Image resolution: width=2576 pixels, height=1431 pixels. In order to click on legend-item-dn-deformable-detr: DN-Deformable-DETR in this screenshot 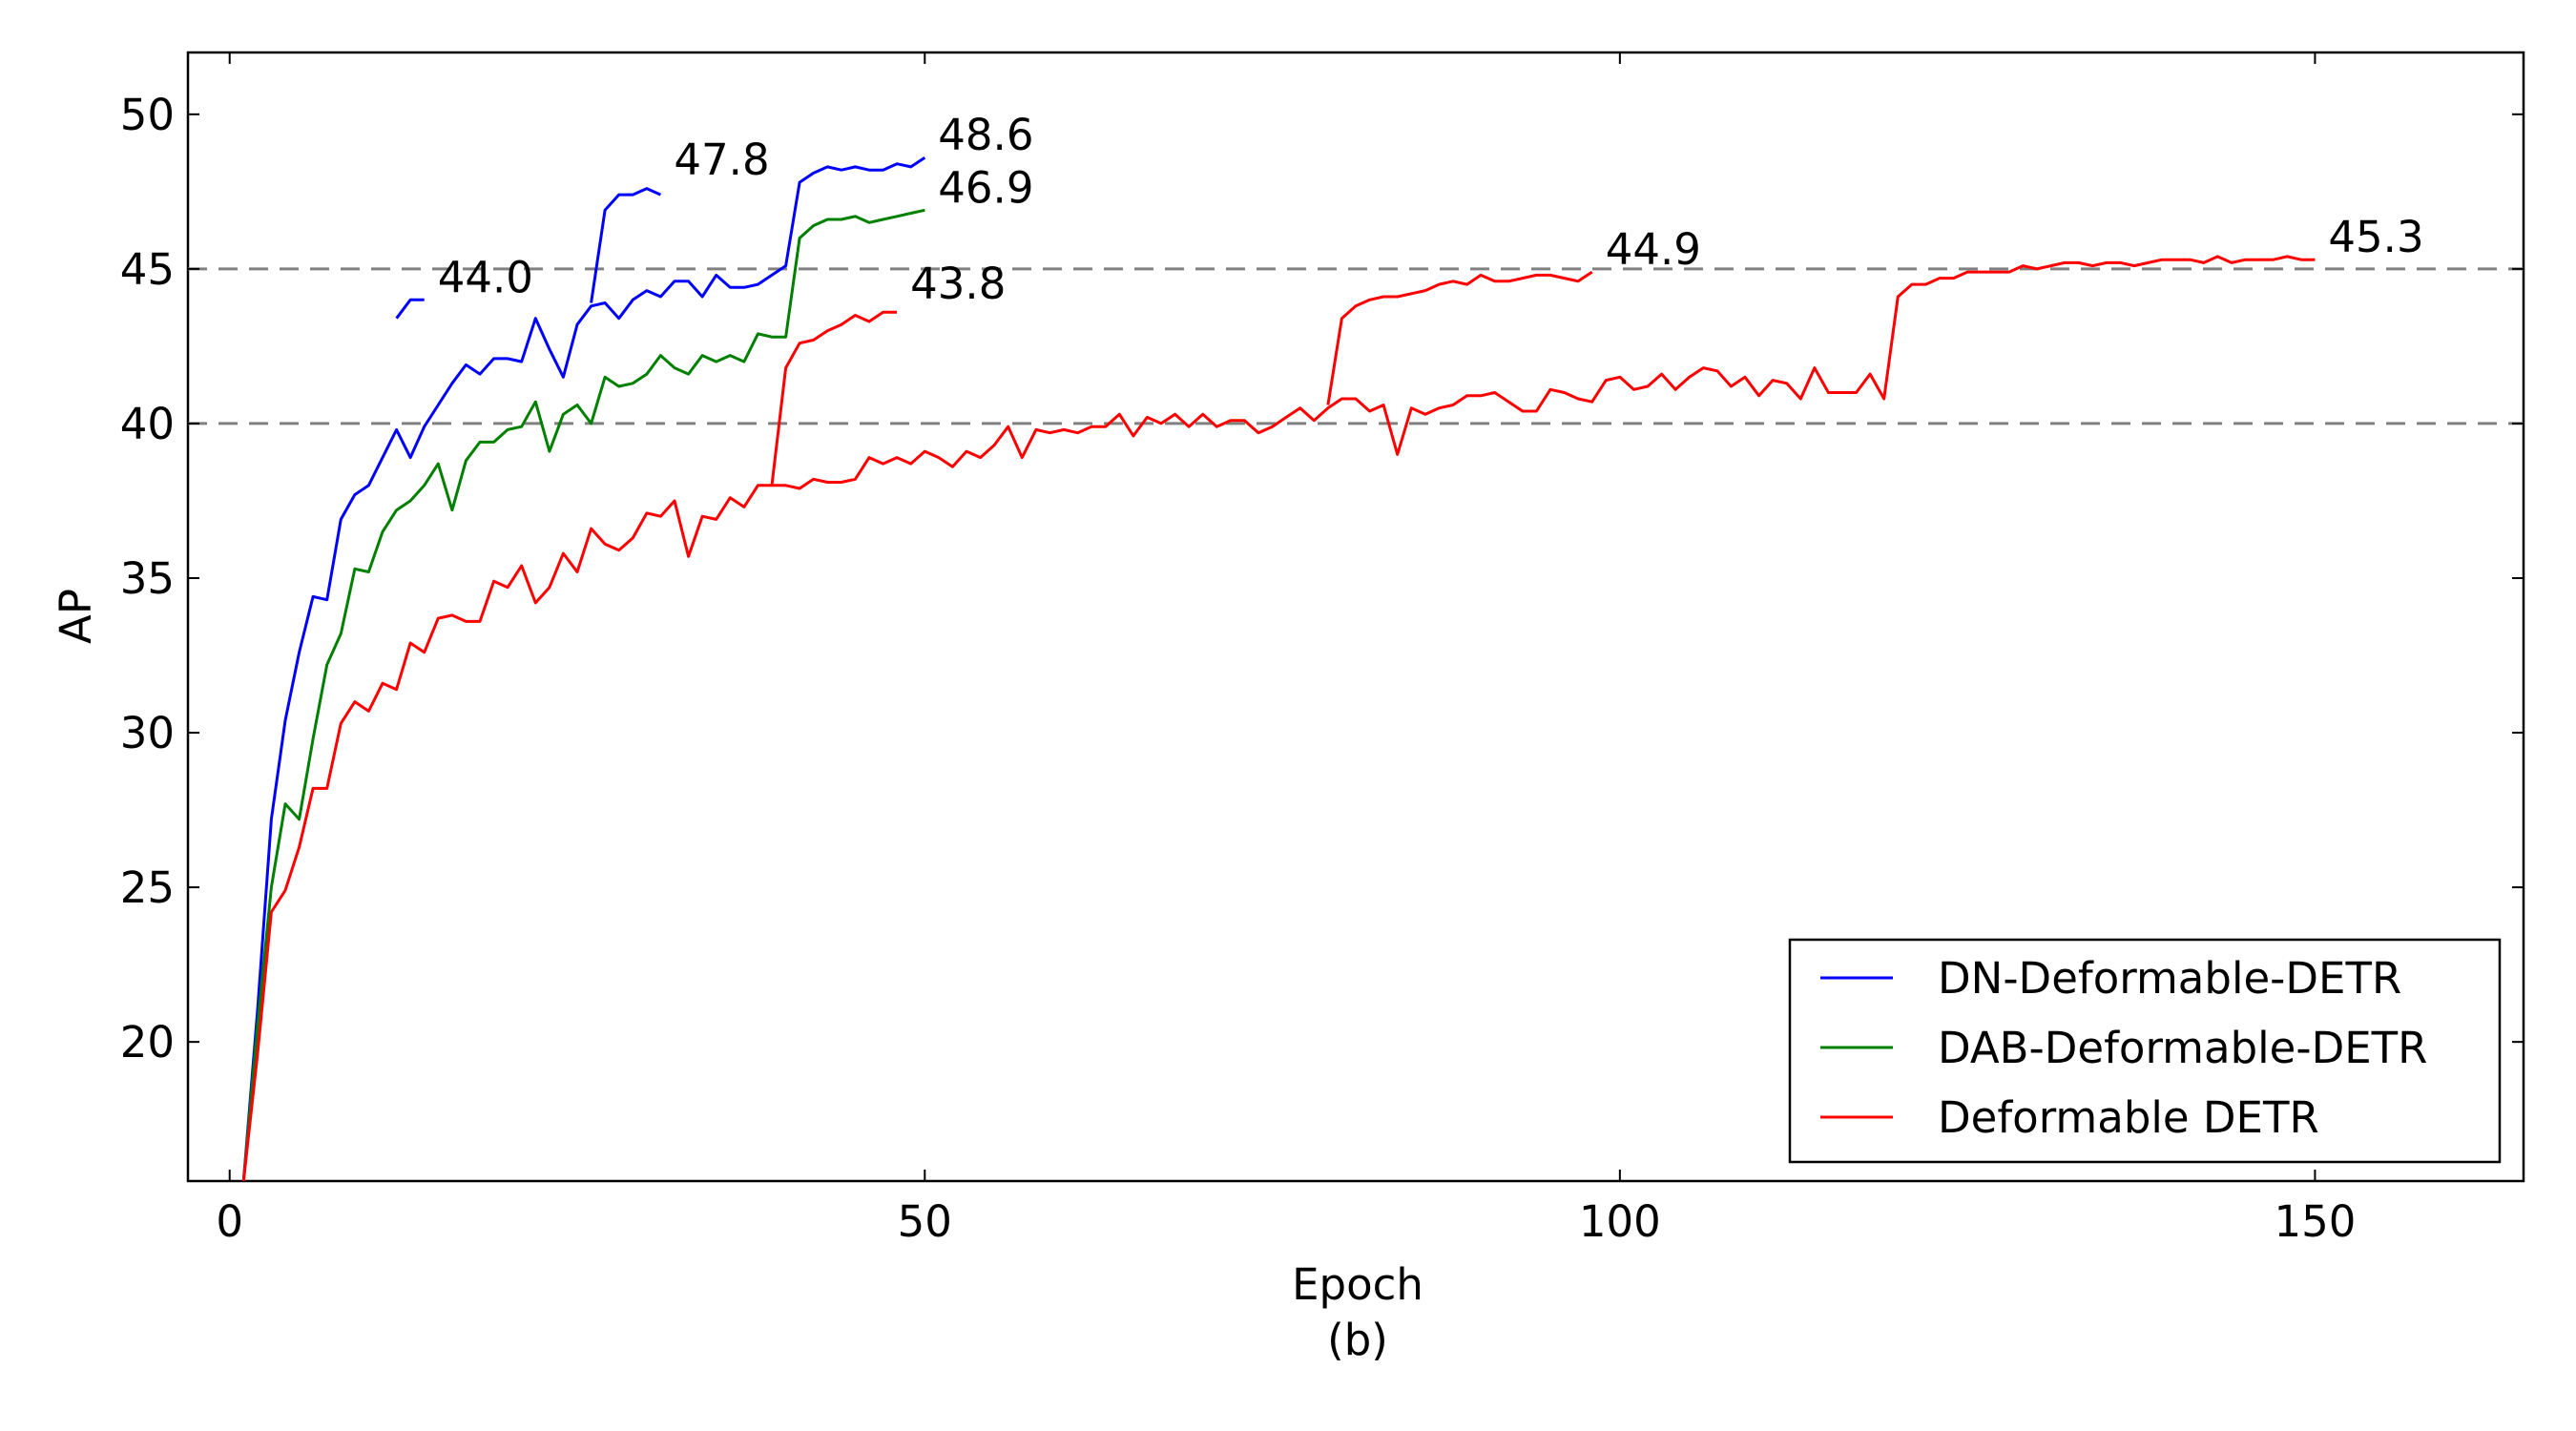, I will do `click(2110, 978)`.